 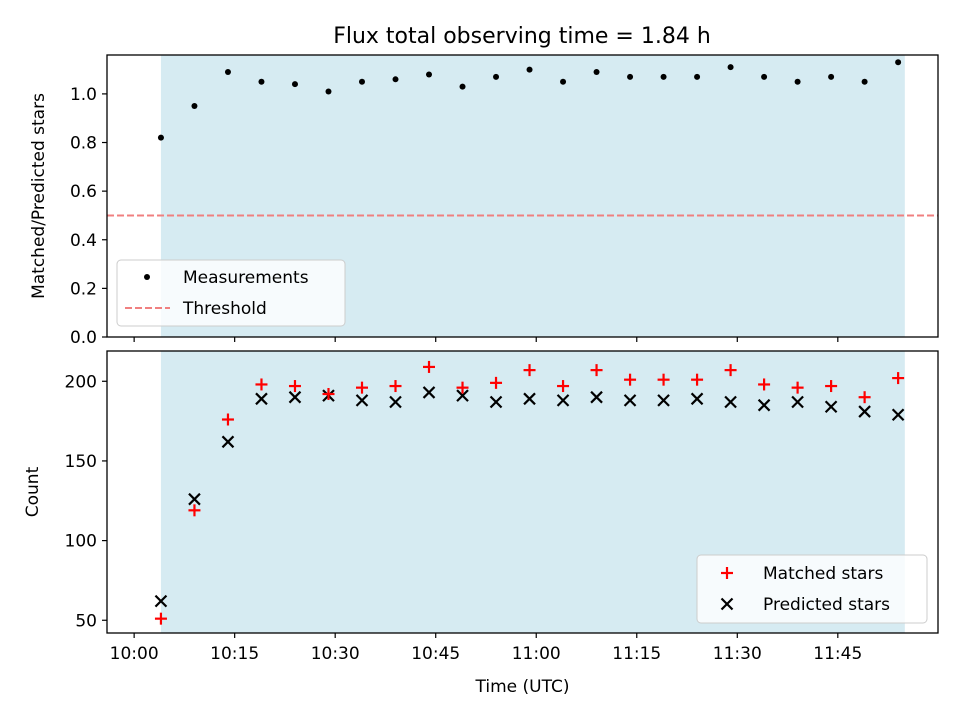 What do you see at coordinates (435, 654) in the screenshot?
I see `x-tick-label: 10:45` at bounding box center [435, 654].